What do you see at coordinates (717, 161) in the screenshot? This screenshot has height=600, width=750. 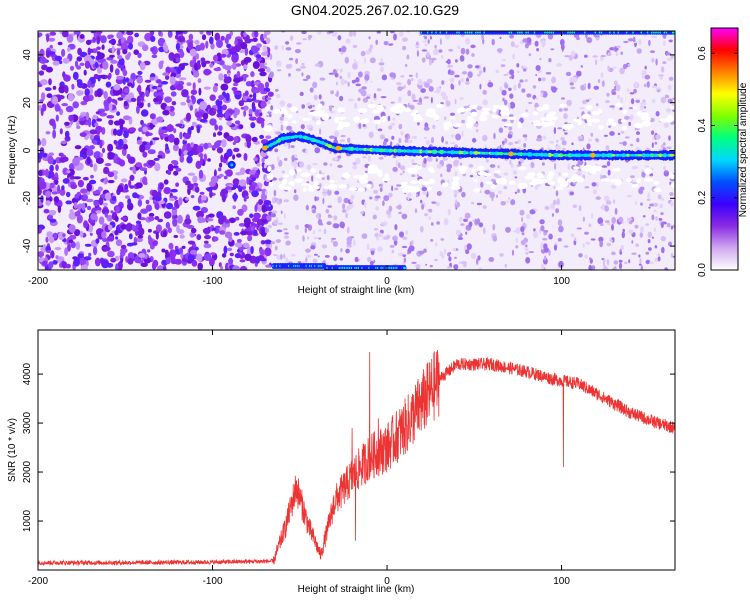 I see `colorbar-axis: 0.00.20.40.6` at bounding box center [717, 161].